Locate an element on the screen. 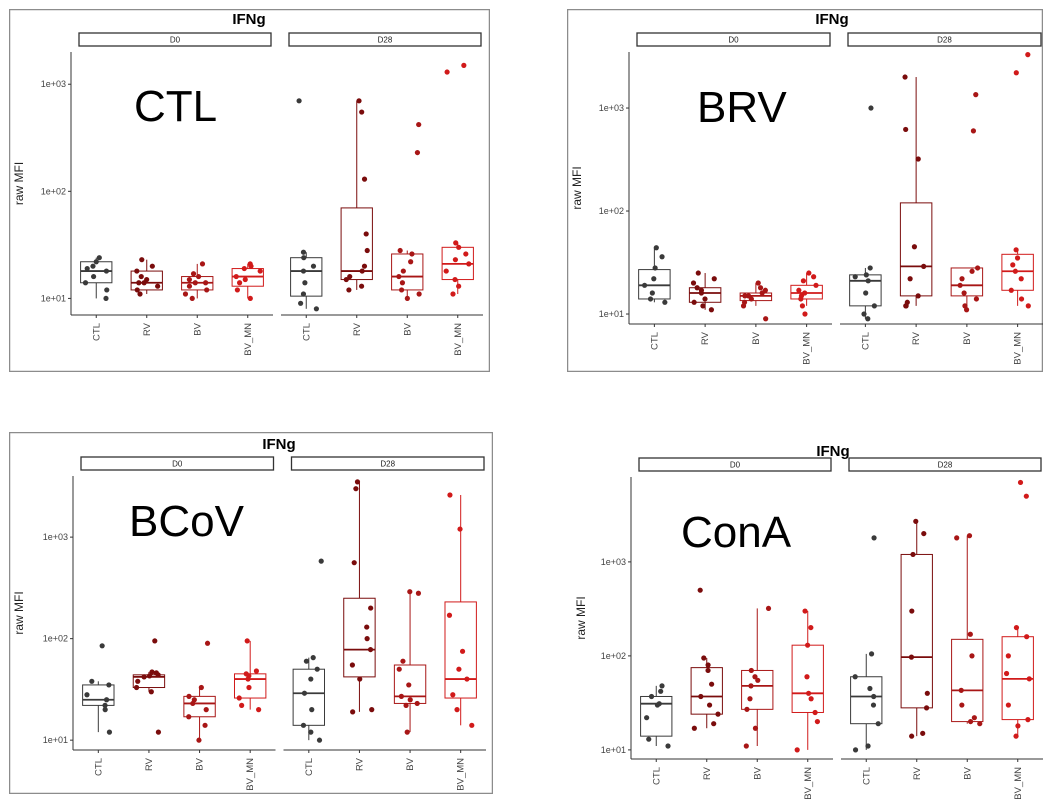 The image size is (1043, 801). x-tick-label-d28-bv: BV is located at coordinates (410, 763).